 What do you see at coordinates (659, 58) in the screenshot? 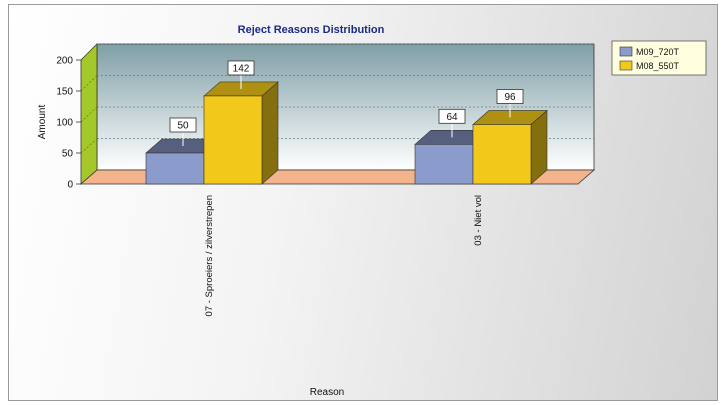
I see `legend: M09_720T M08_550T` at bounding box center [659, 58].